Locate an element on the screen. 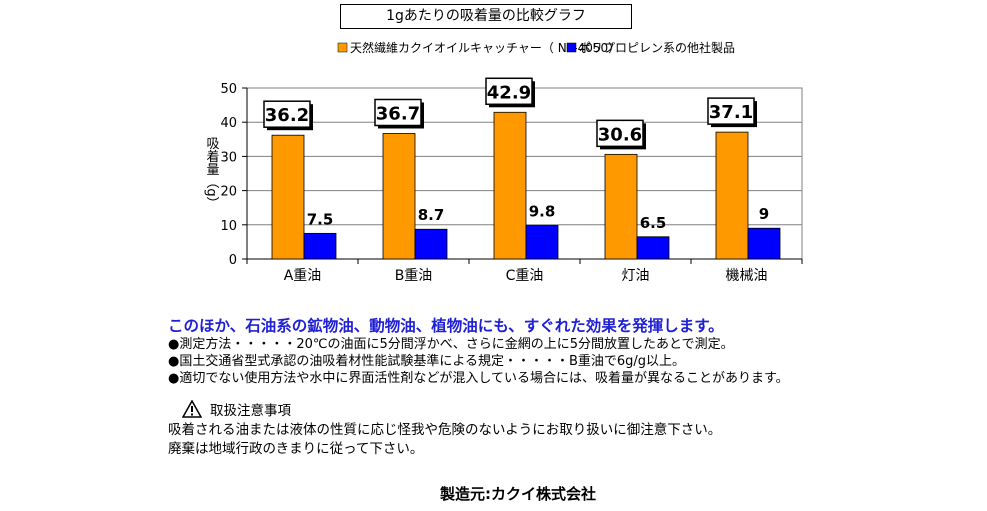  y-axis-label: 吸着量（g） is located at coordinates (212, 172).